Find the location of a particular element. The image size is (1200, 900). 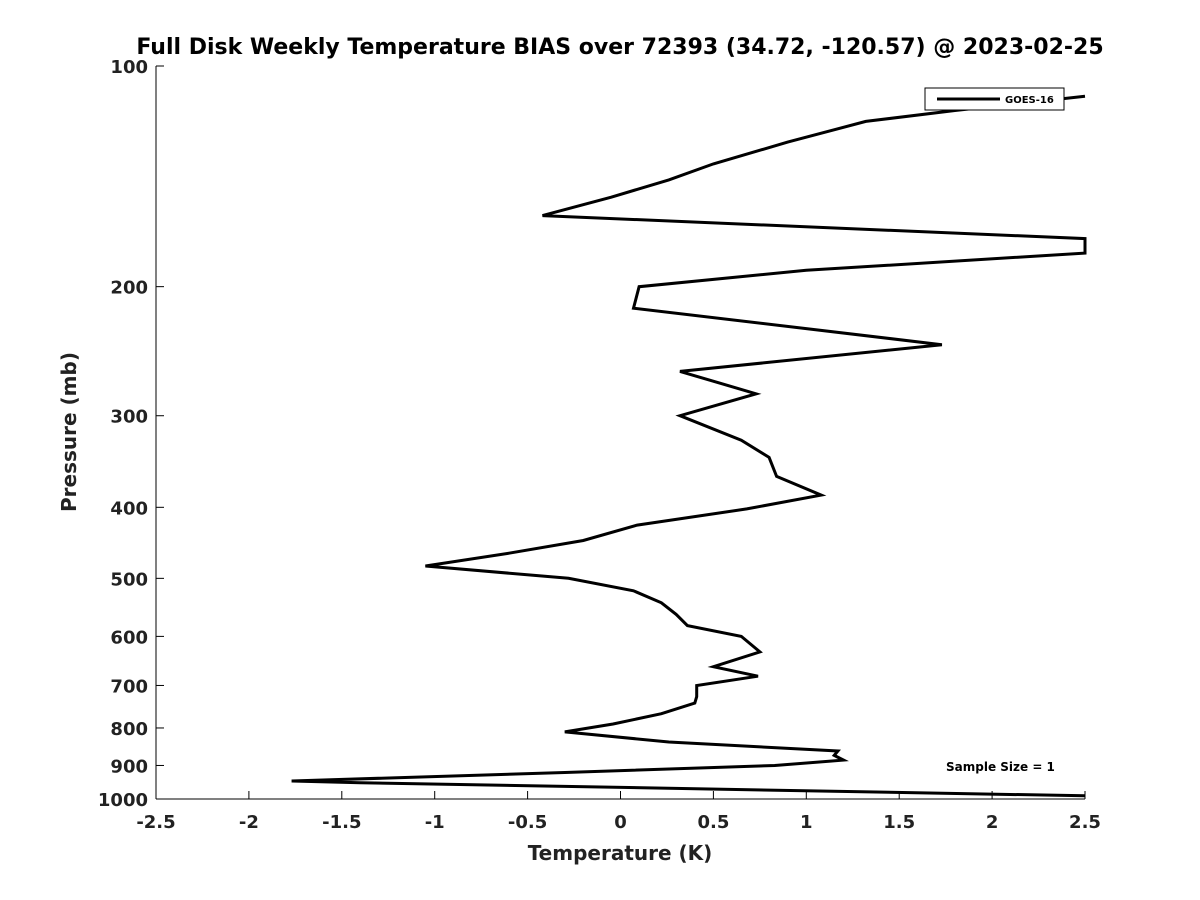

x-tick-label: -1 is located at coordinates (435, 822).